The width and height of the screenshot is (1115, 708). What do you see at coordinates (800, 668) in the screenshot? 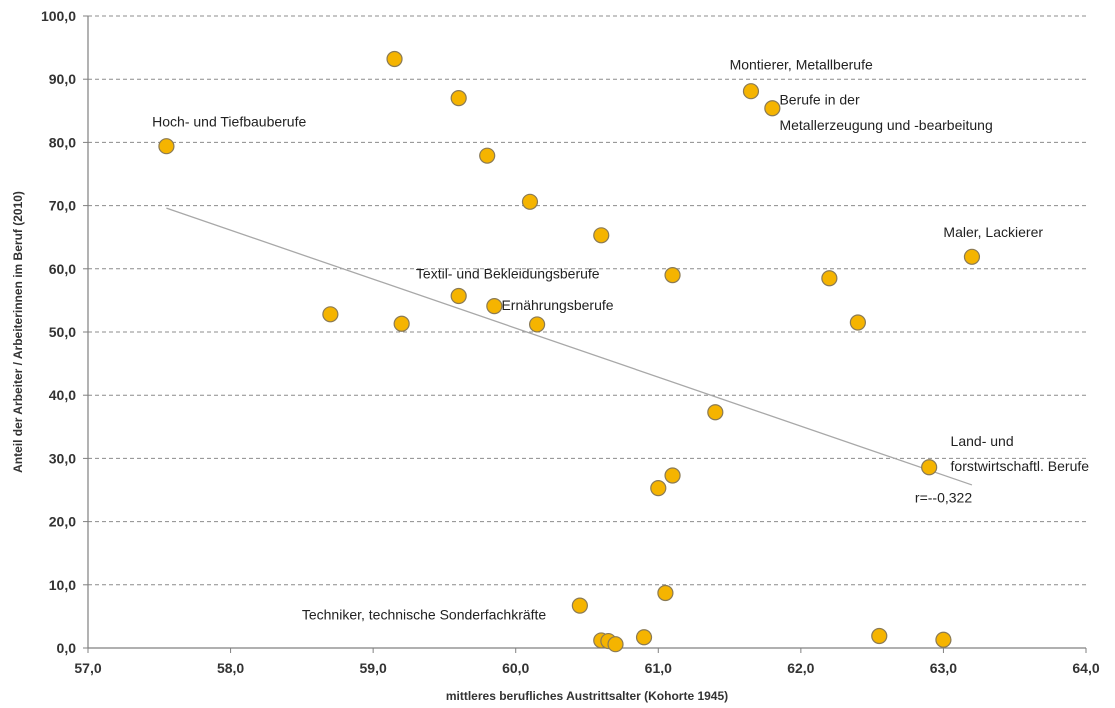
I see `x-tick-label: 62,0` at bounding box center [800, 668].